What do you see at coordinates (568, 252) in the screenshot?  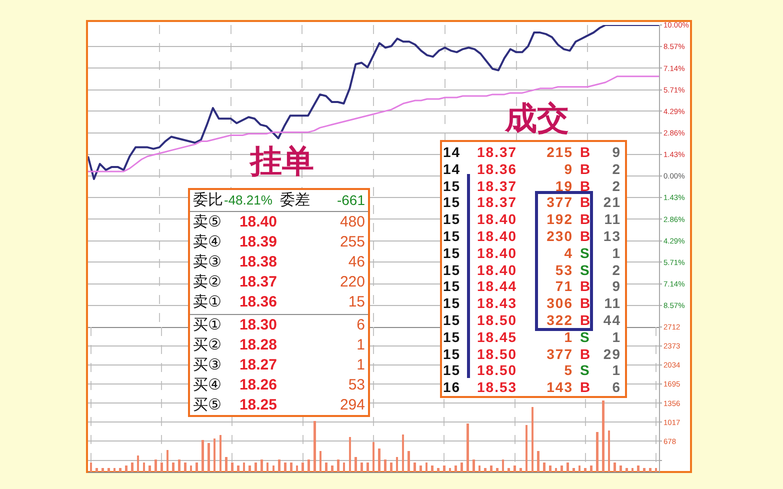 I see `data-label: 4` at bounding box center [568, 252].